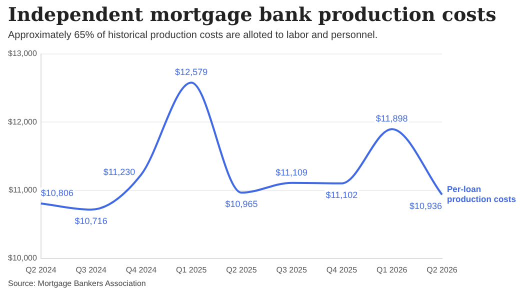 This screenshot has height=293, width=520. I want to click on data-label: $10,965, so click(241, 204).